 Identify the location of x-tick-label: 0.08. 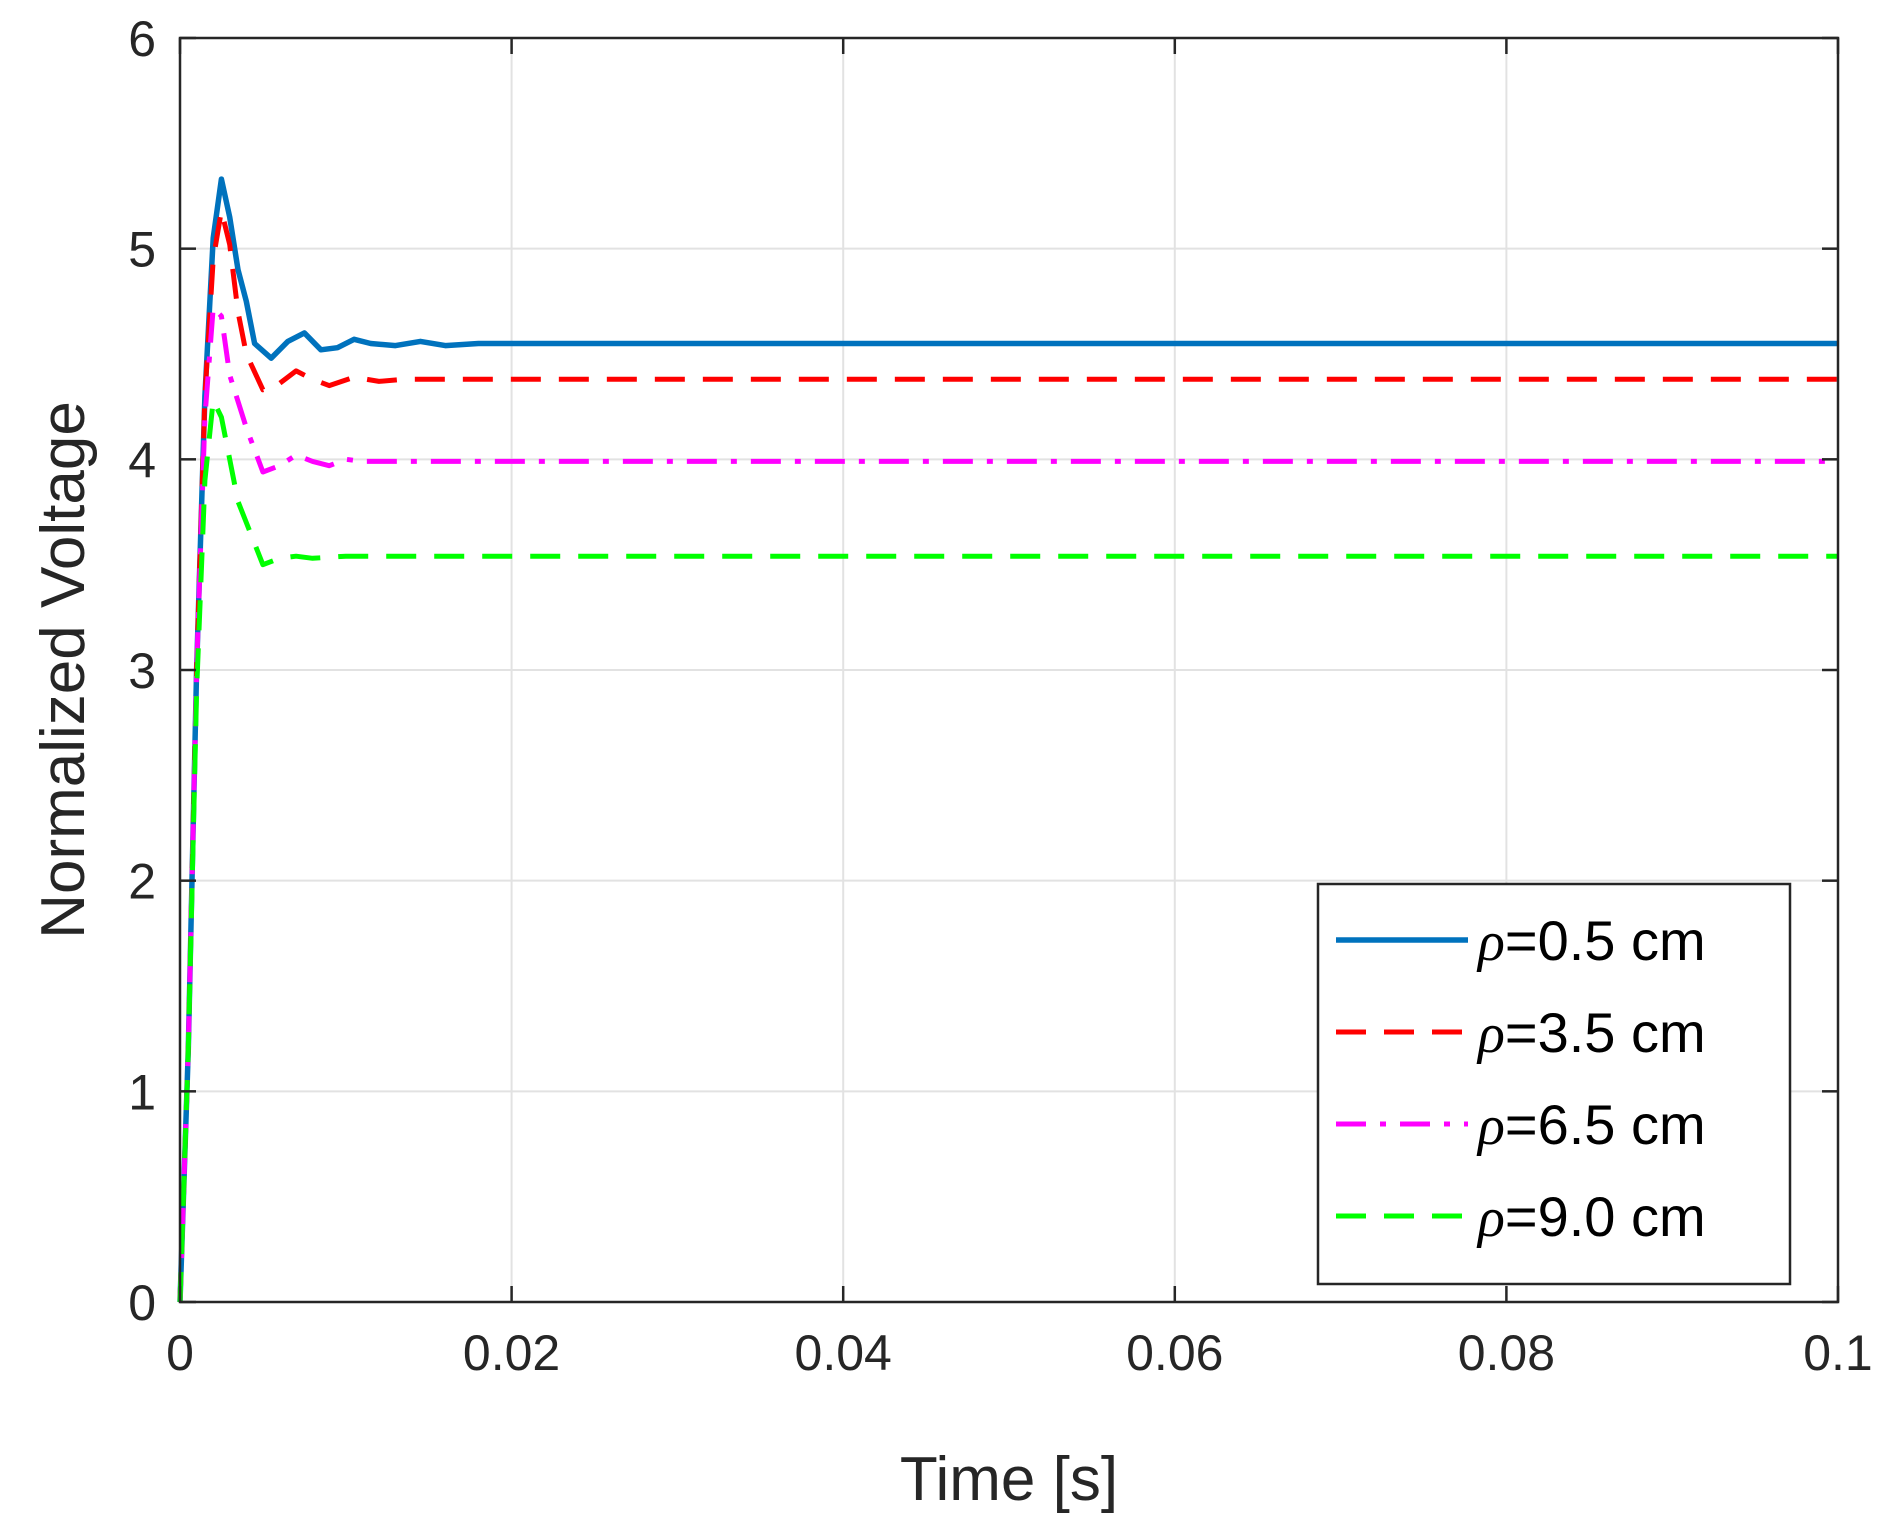
(1506, 1353).